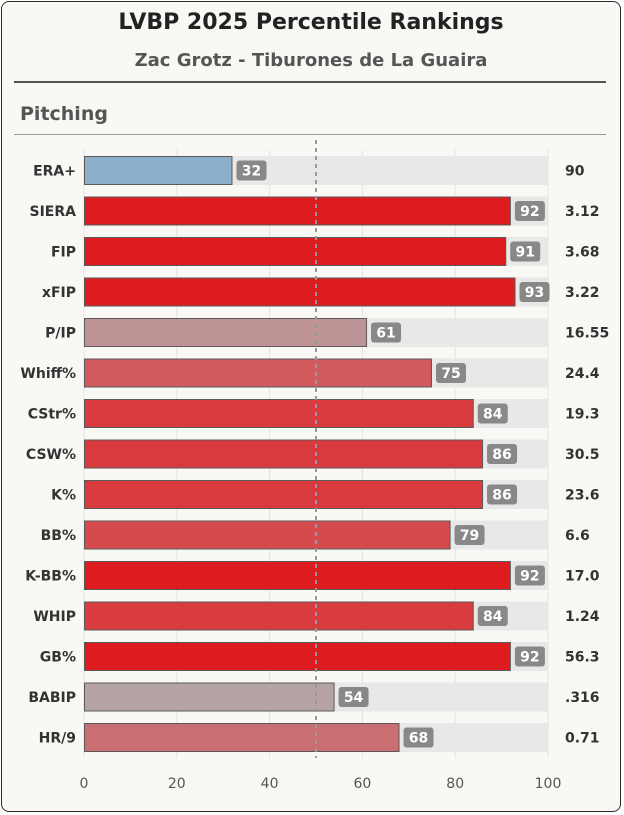 This screenshot has width=624, height=815. I want to click on percentile-label: 79, so click(469, 536).